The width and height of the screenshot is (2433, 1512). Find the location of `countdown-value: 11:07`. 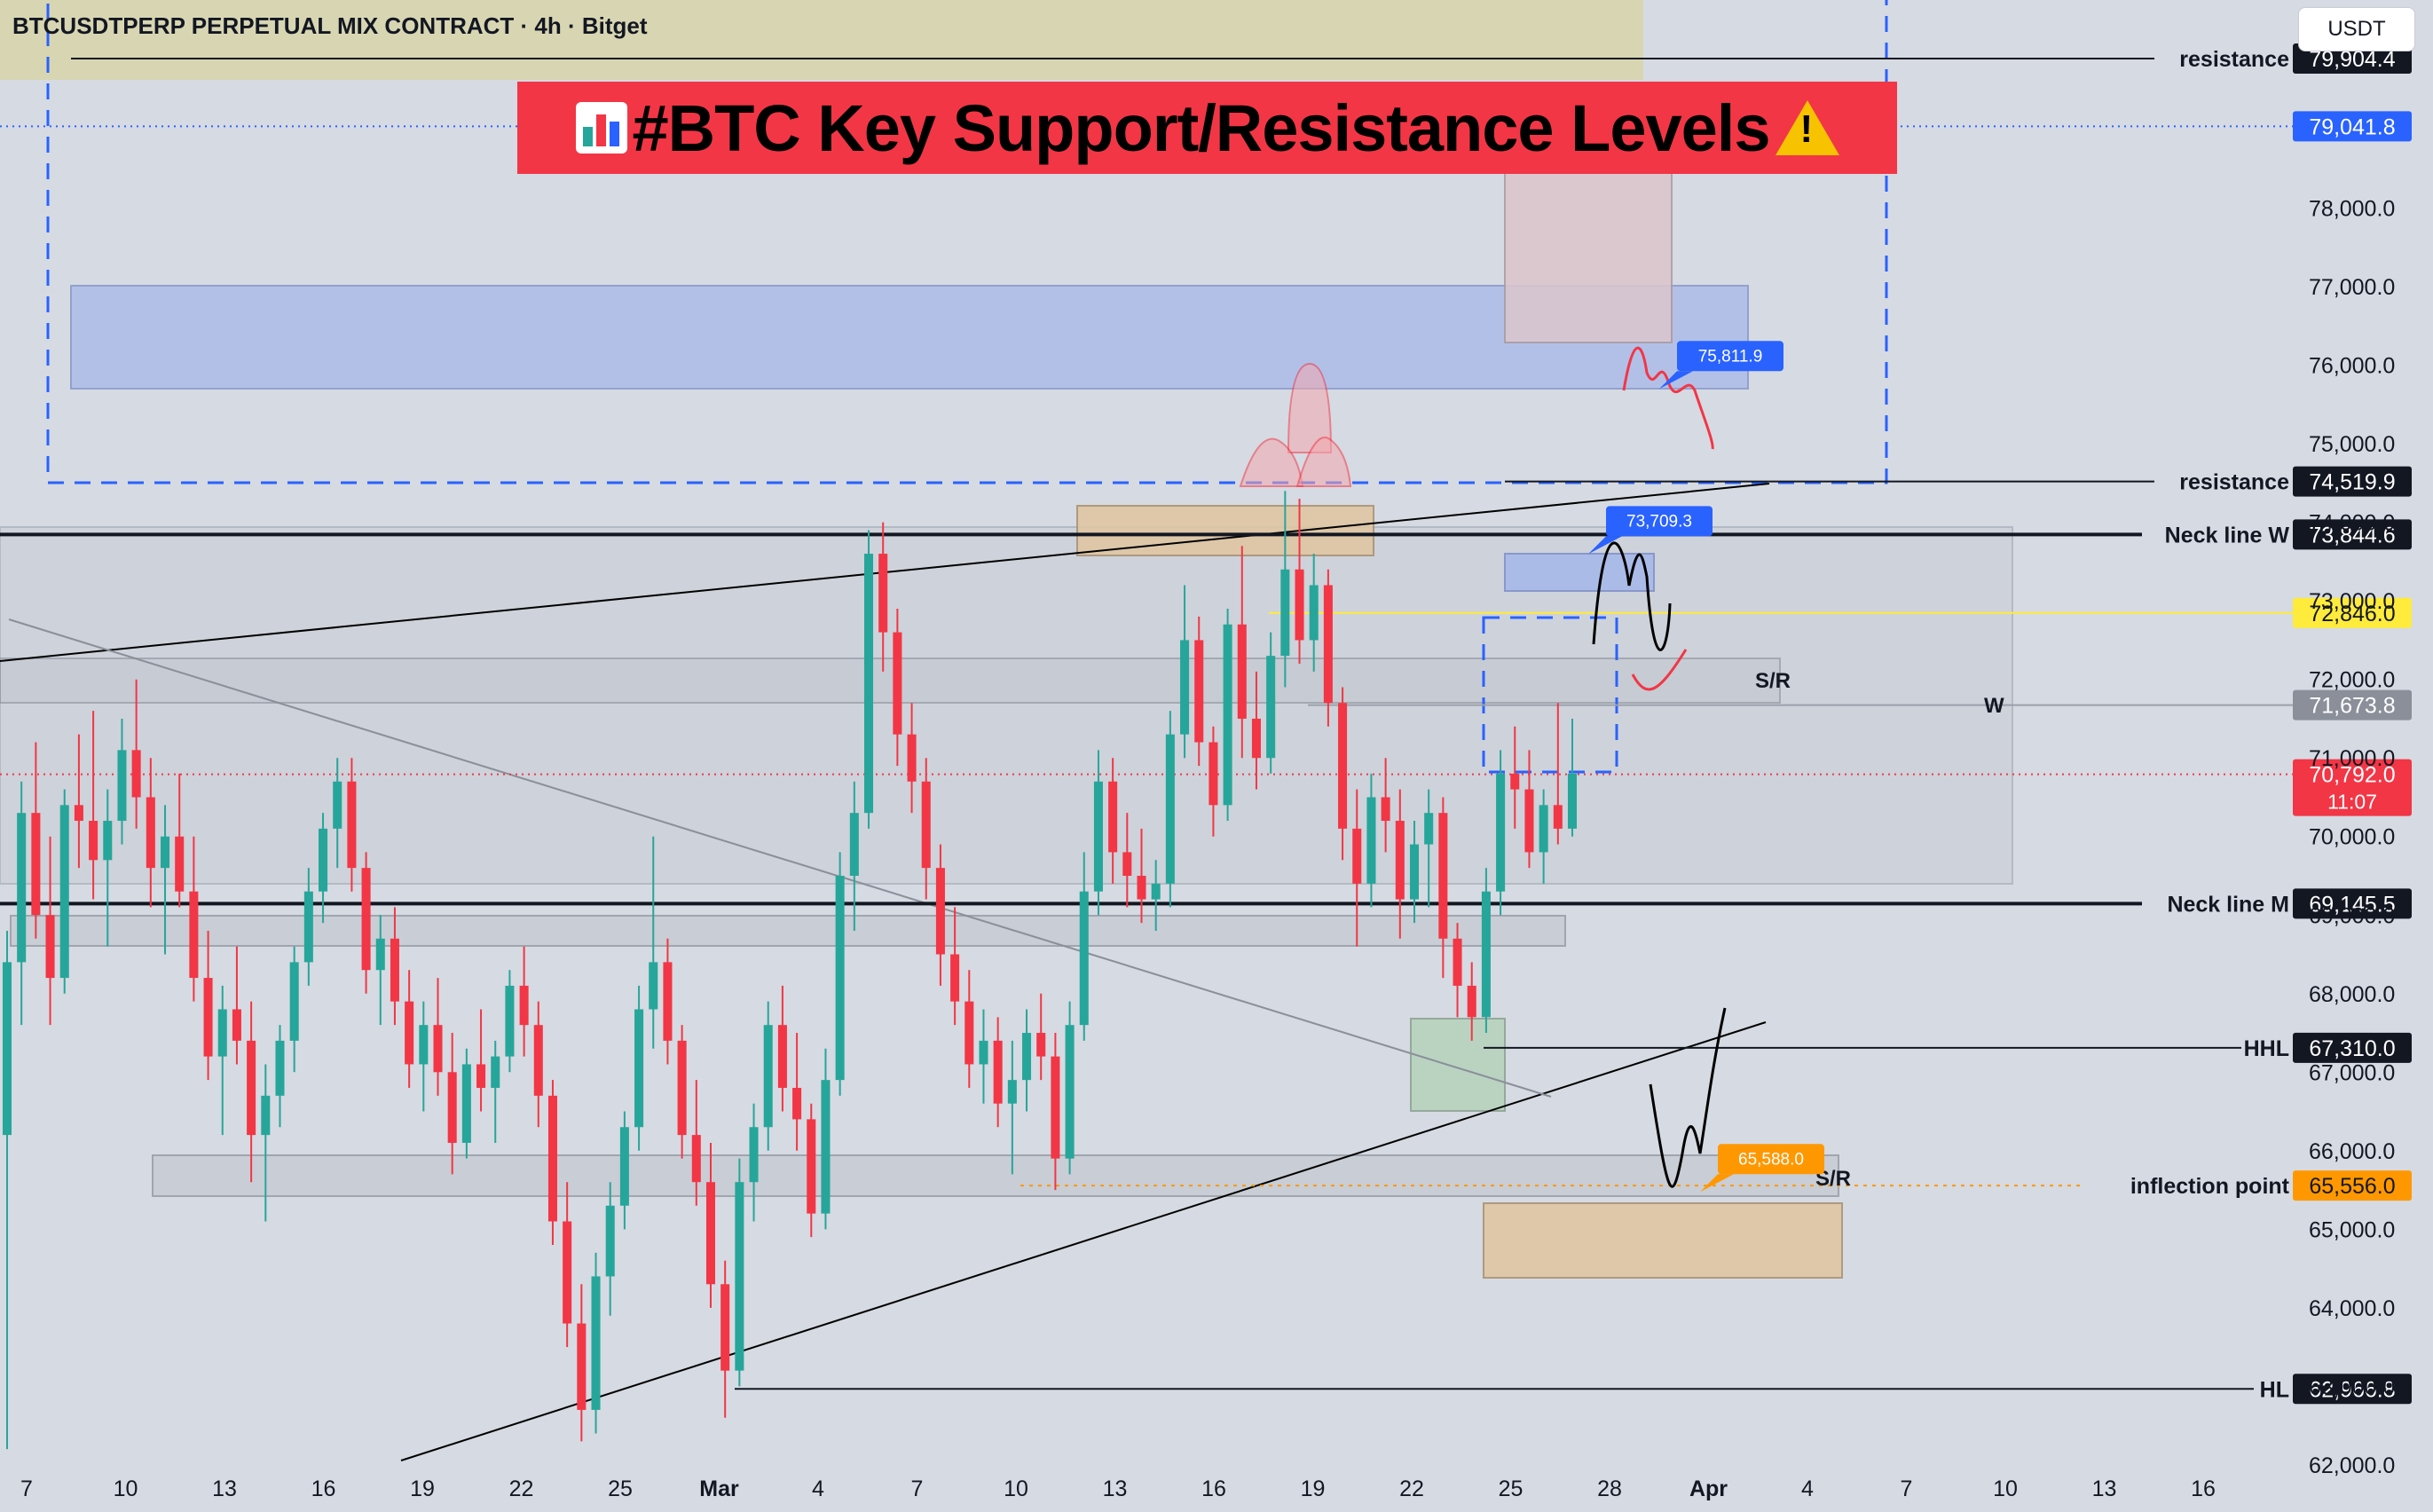

countdown-value: 11:07 is located at coordinates (2352, 802).